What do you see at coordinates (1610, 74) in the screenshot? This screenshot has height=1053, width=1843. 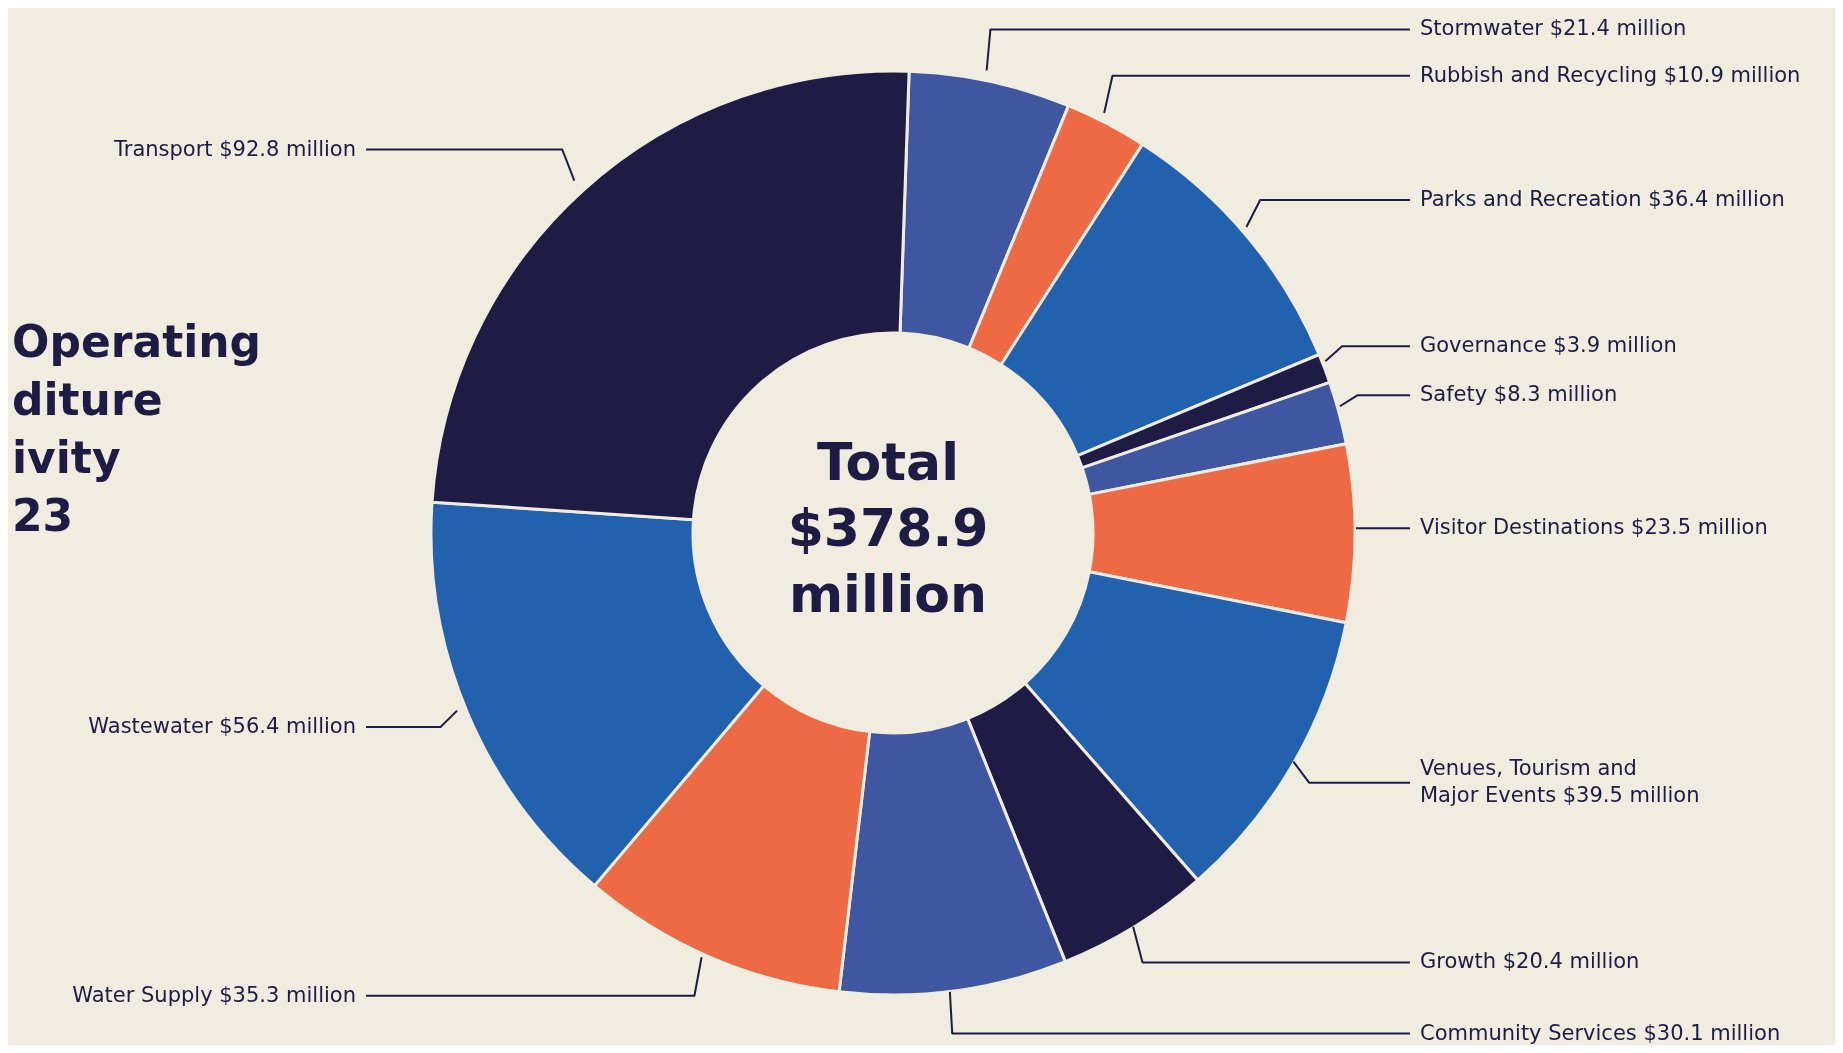 I see `slice-label: Rubbish and Recycling $10.9 million` at bounding box center [1610, 74].